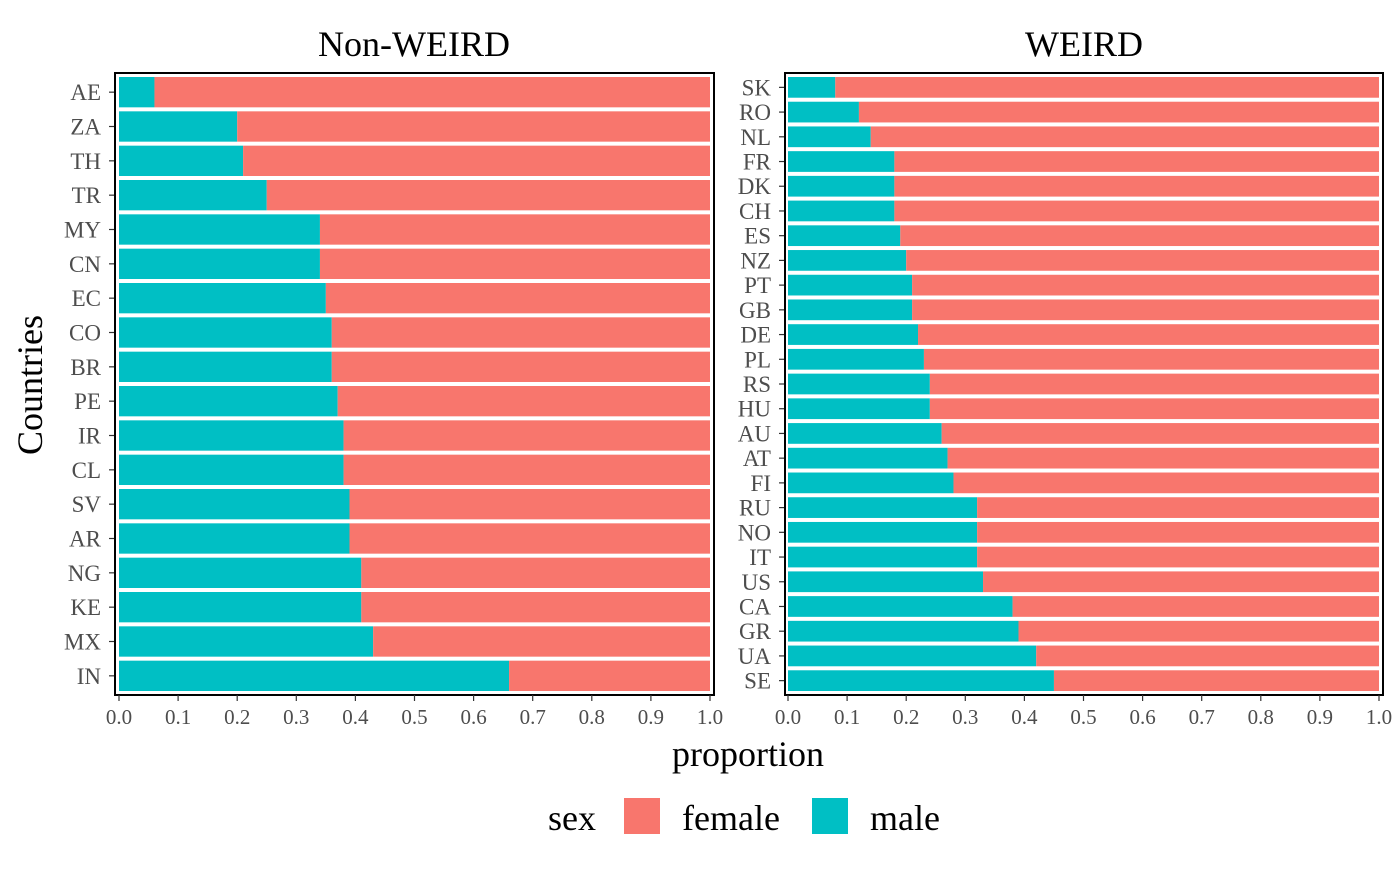  Describe the element at coordinates (755, 186) in the screenshot. I see `y-tick-label-DK: DK` at that location.